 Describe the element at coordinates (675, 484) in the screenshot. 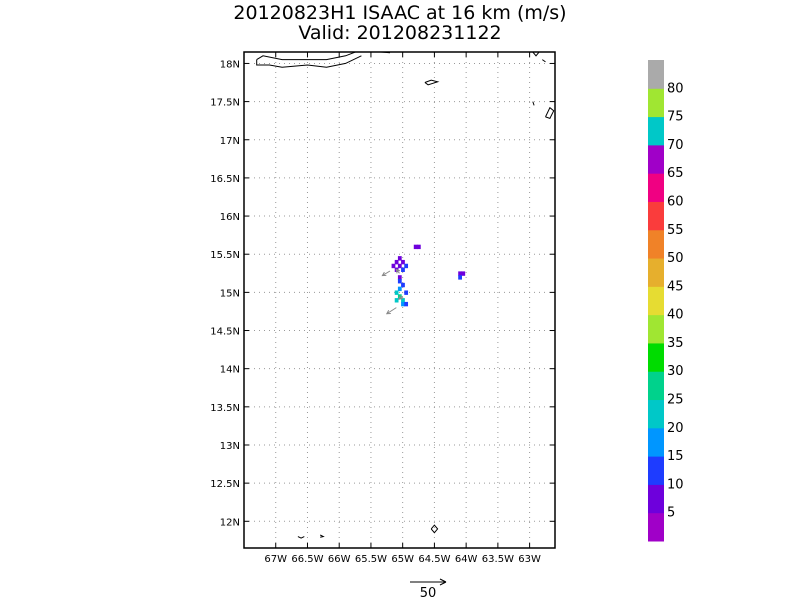

I see `colorbar-label: 10` at that location.